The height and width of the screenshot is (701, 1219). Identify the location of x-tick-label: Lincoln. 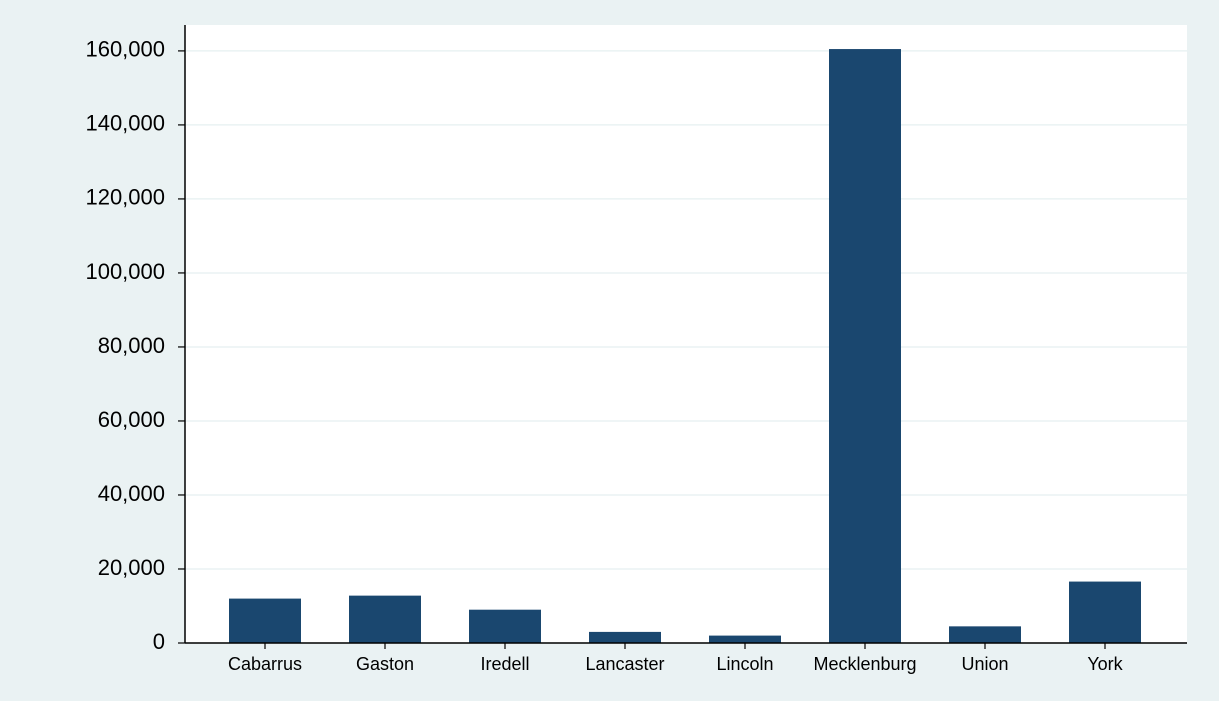
(744, 664).